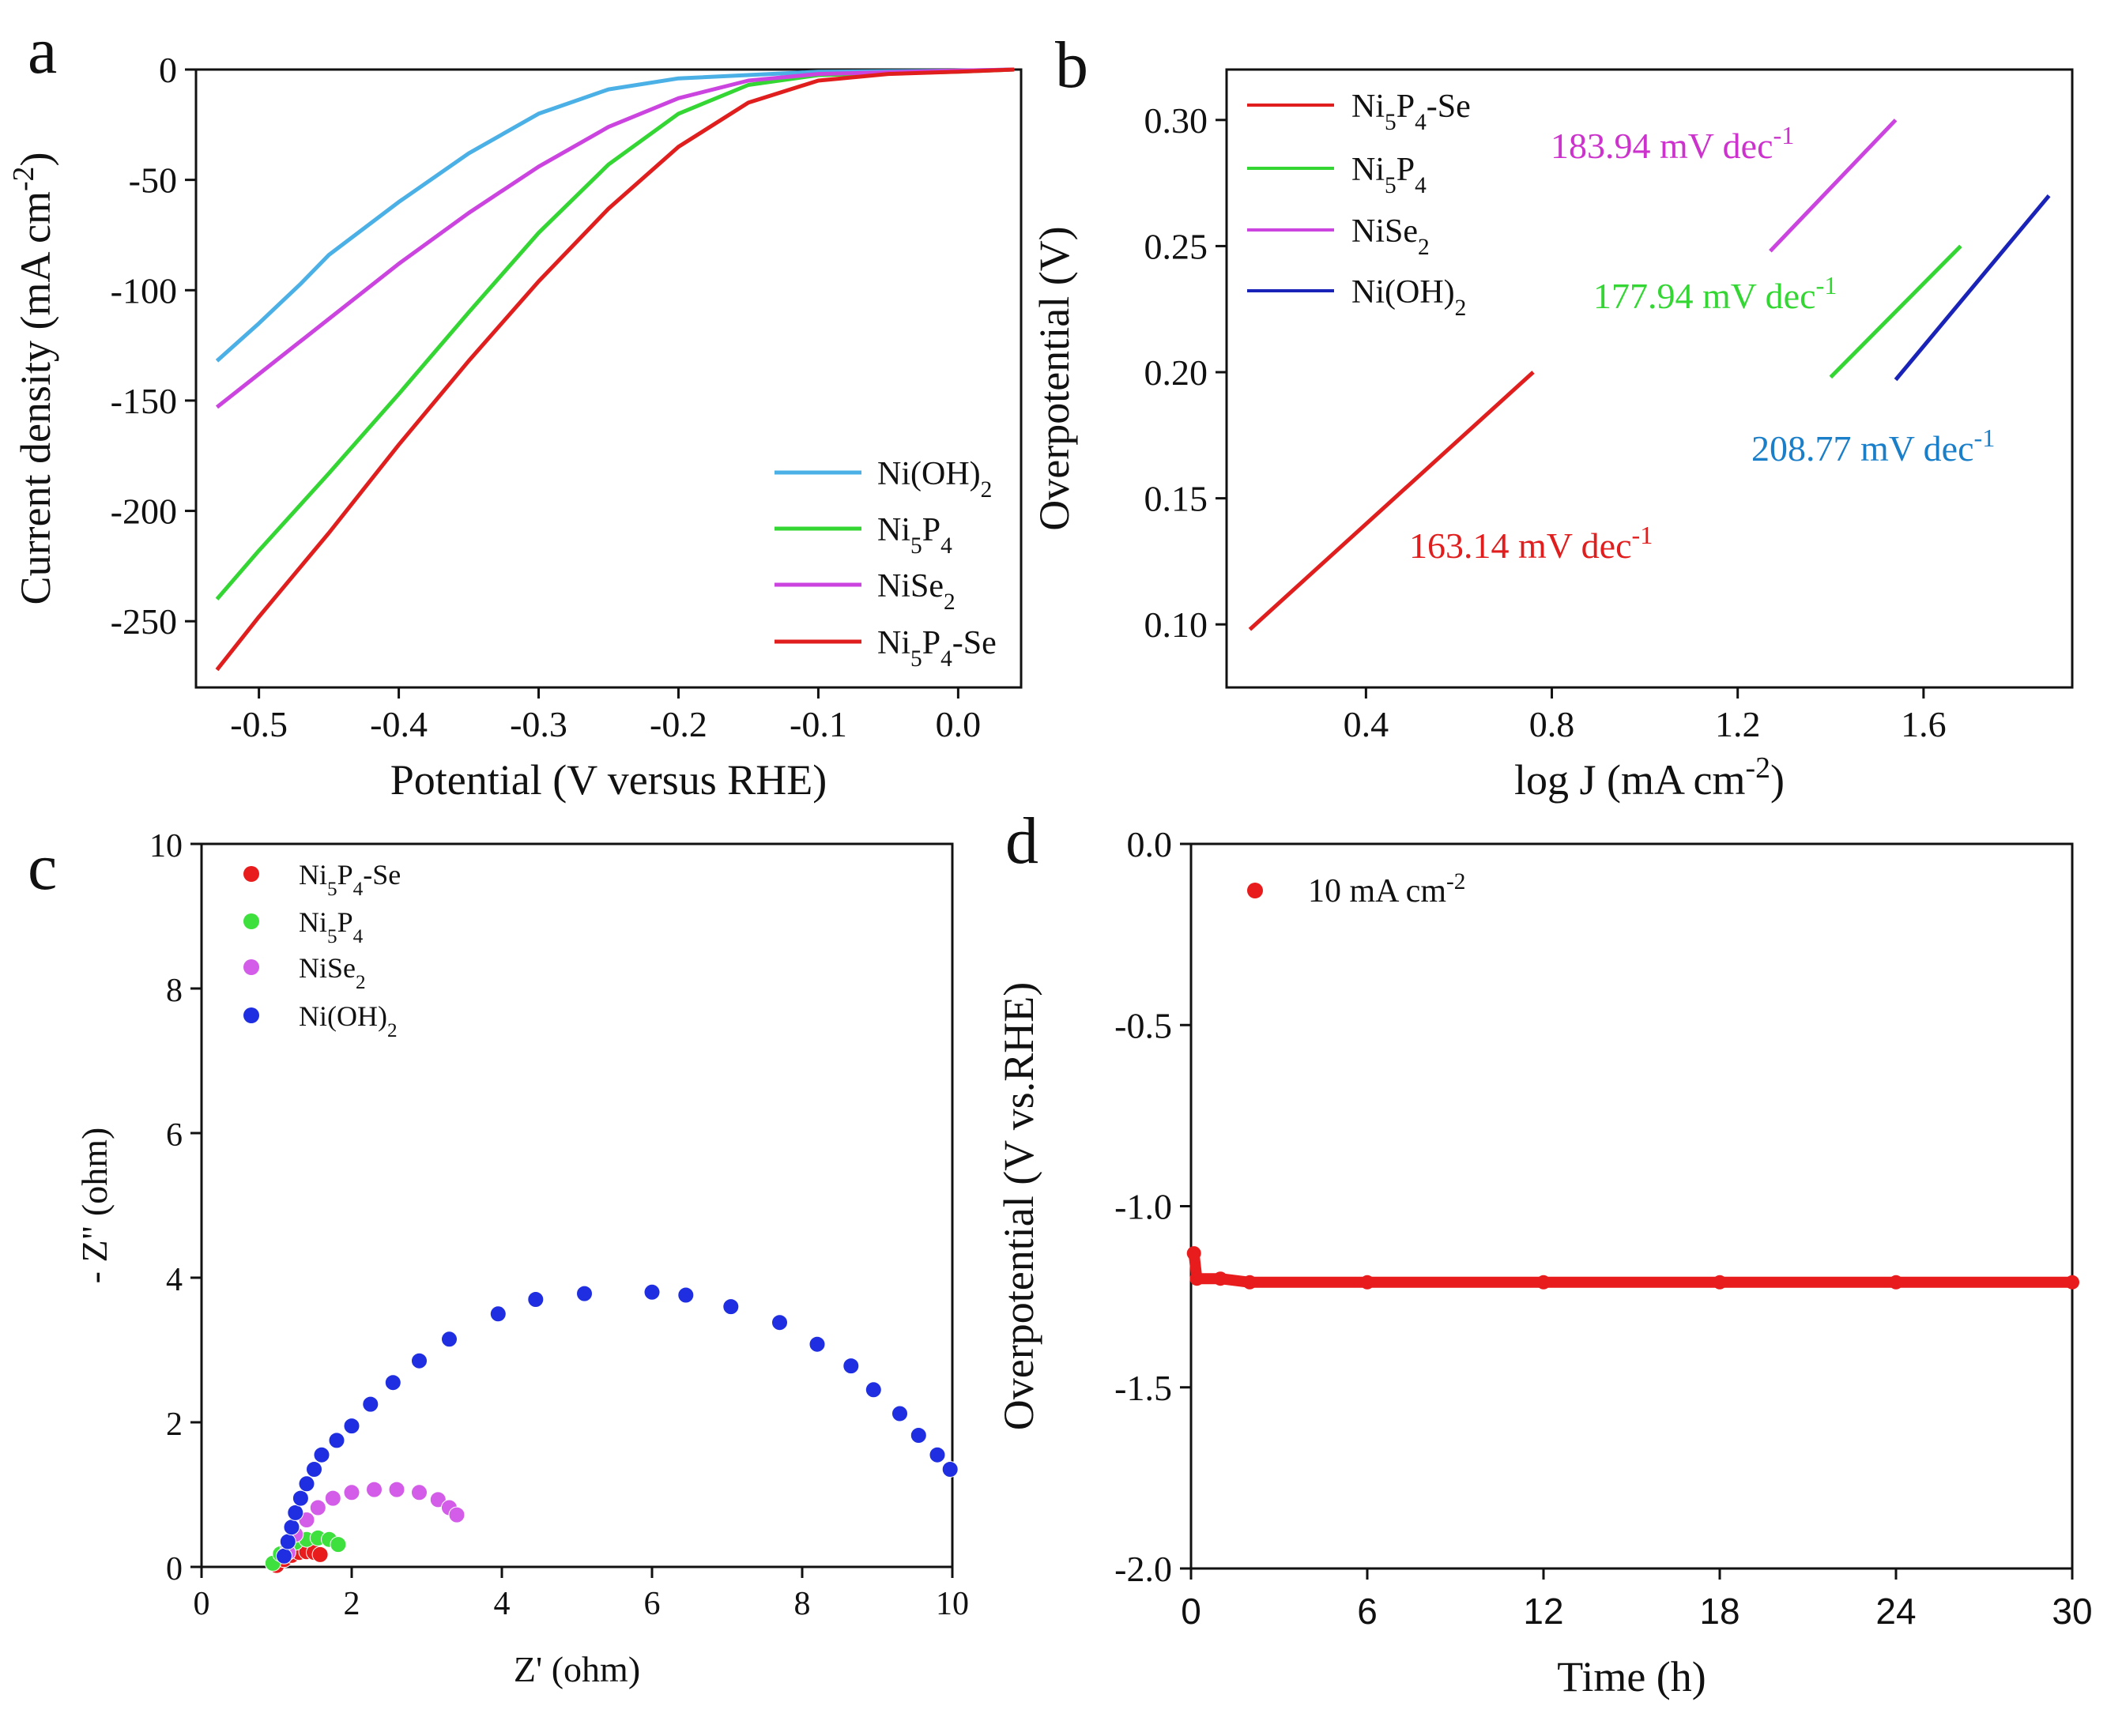 Image resolution: width=2107 pixels, height=1736 pixels. I want to click on y-axis-label: Overpotential (V vs.RHE), so click(1018, 1206).